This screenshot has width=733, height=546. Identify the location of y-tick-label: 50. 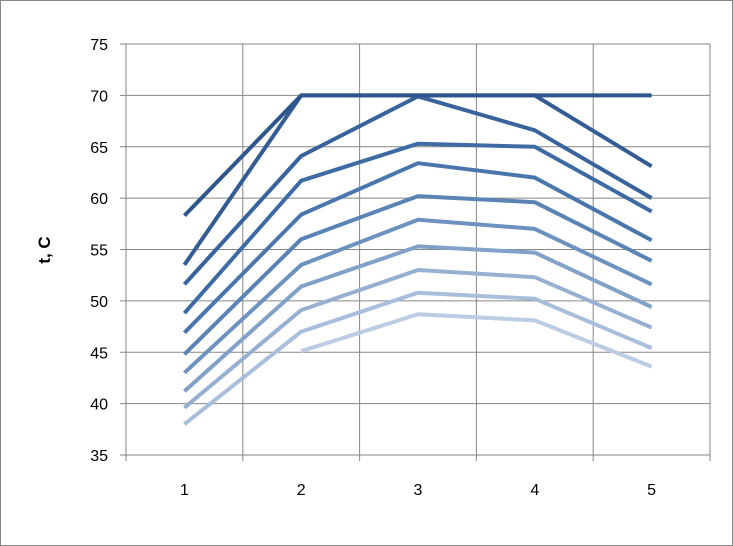
(99, 302).